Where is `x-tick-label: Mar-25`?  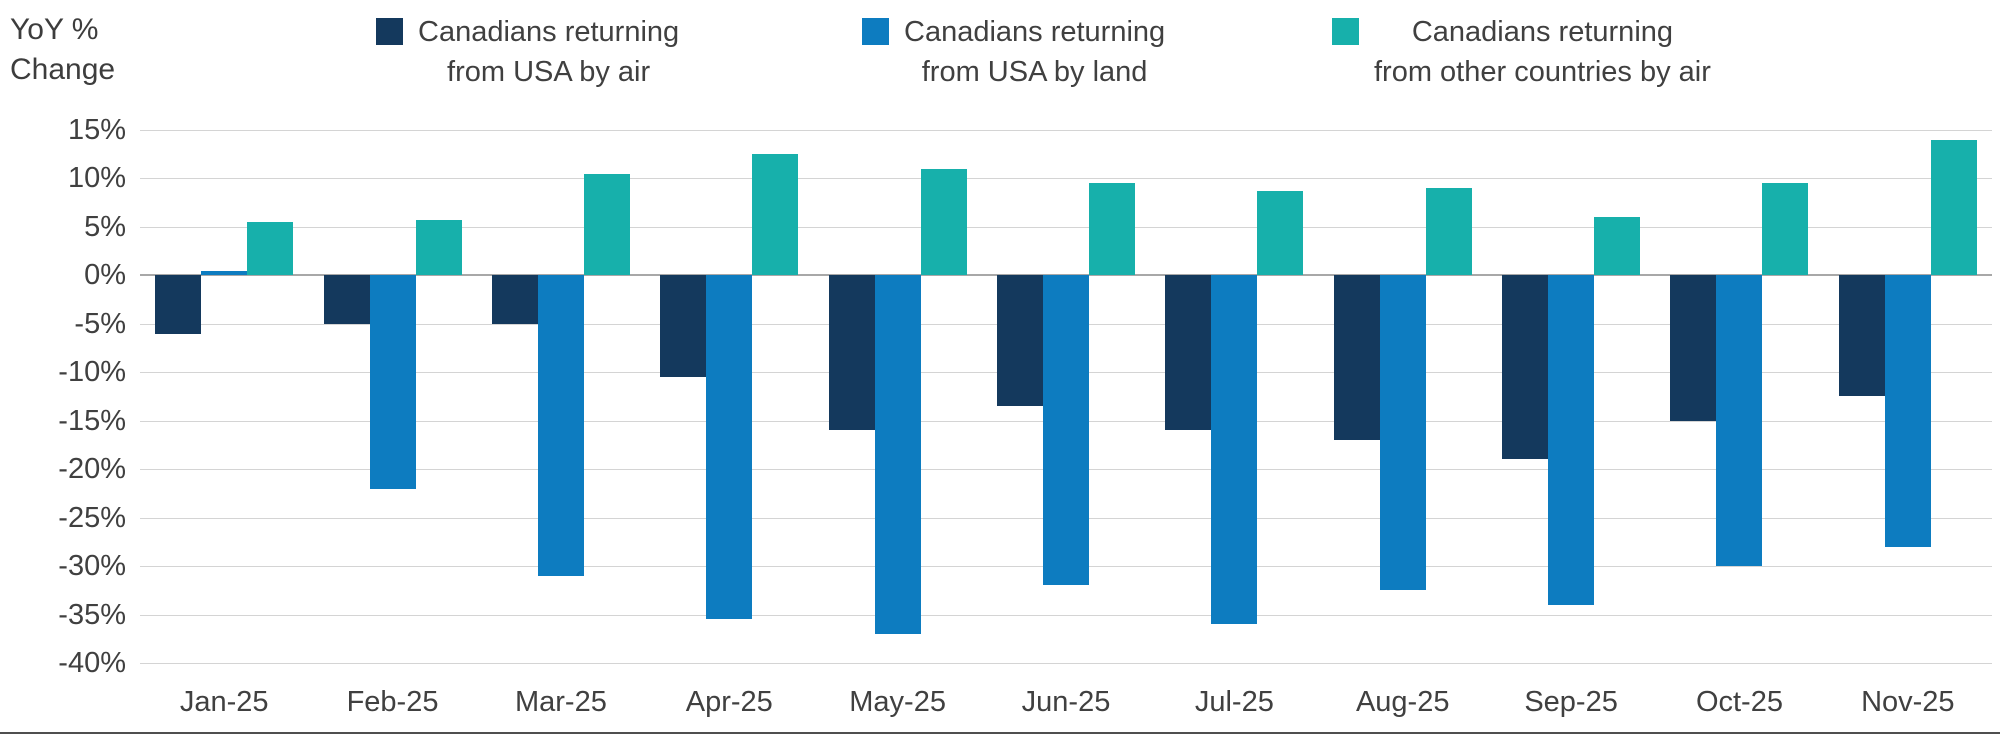 x-tick-label: Mar-25 is located at coordinates (560, 702).